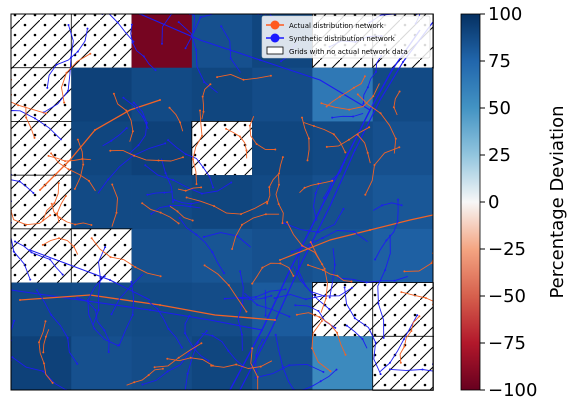 This screenshot has width=570, height=410. Describe the element at coordinates (348, 52) in the screenshot. I see `legend-nodata-label: Grids with no actual network data` at that location.